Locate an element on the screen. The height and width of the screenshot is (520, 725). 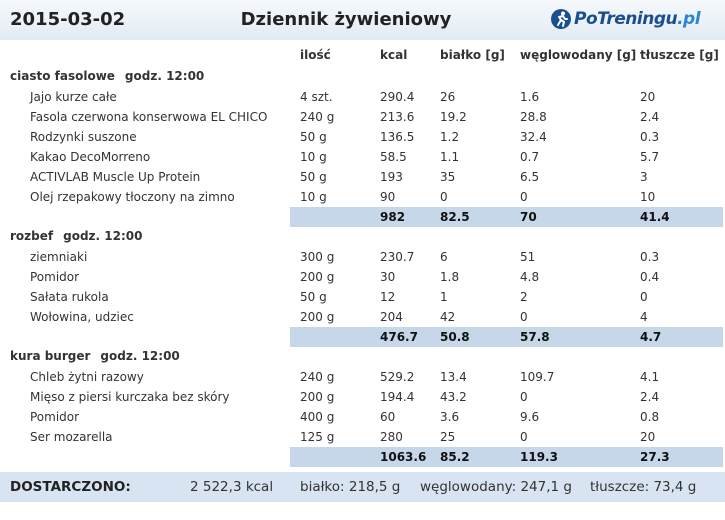
food-name: Rodzynki suszone is located at coordinates (83, 137).